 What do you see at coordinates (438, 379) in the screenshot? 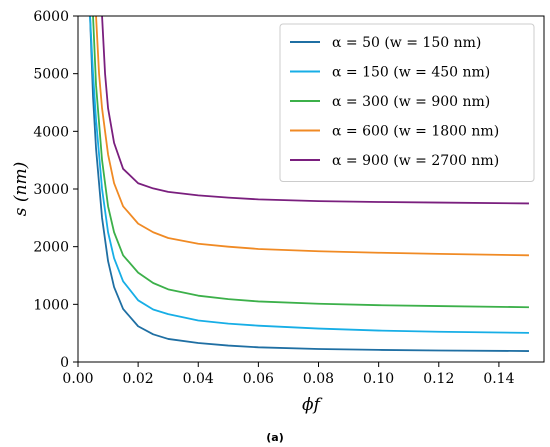
I see `x-tick-label: 0.12` at bounding box center [438, 379].